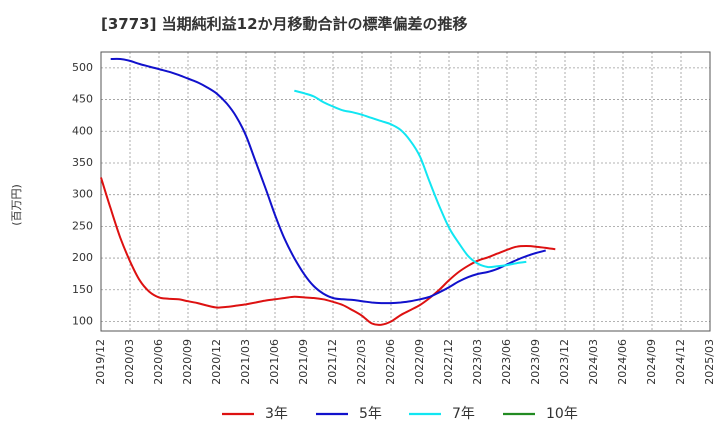 The width and height of the screenshot is (720, 440). Describe the element at coordinates (564, 362) in the screenshot. I see `x-tick-label: 2023/12` at that location.